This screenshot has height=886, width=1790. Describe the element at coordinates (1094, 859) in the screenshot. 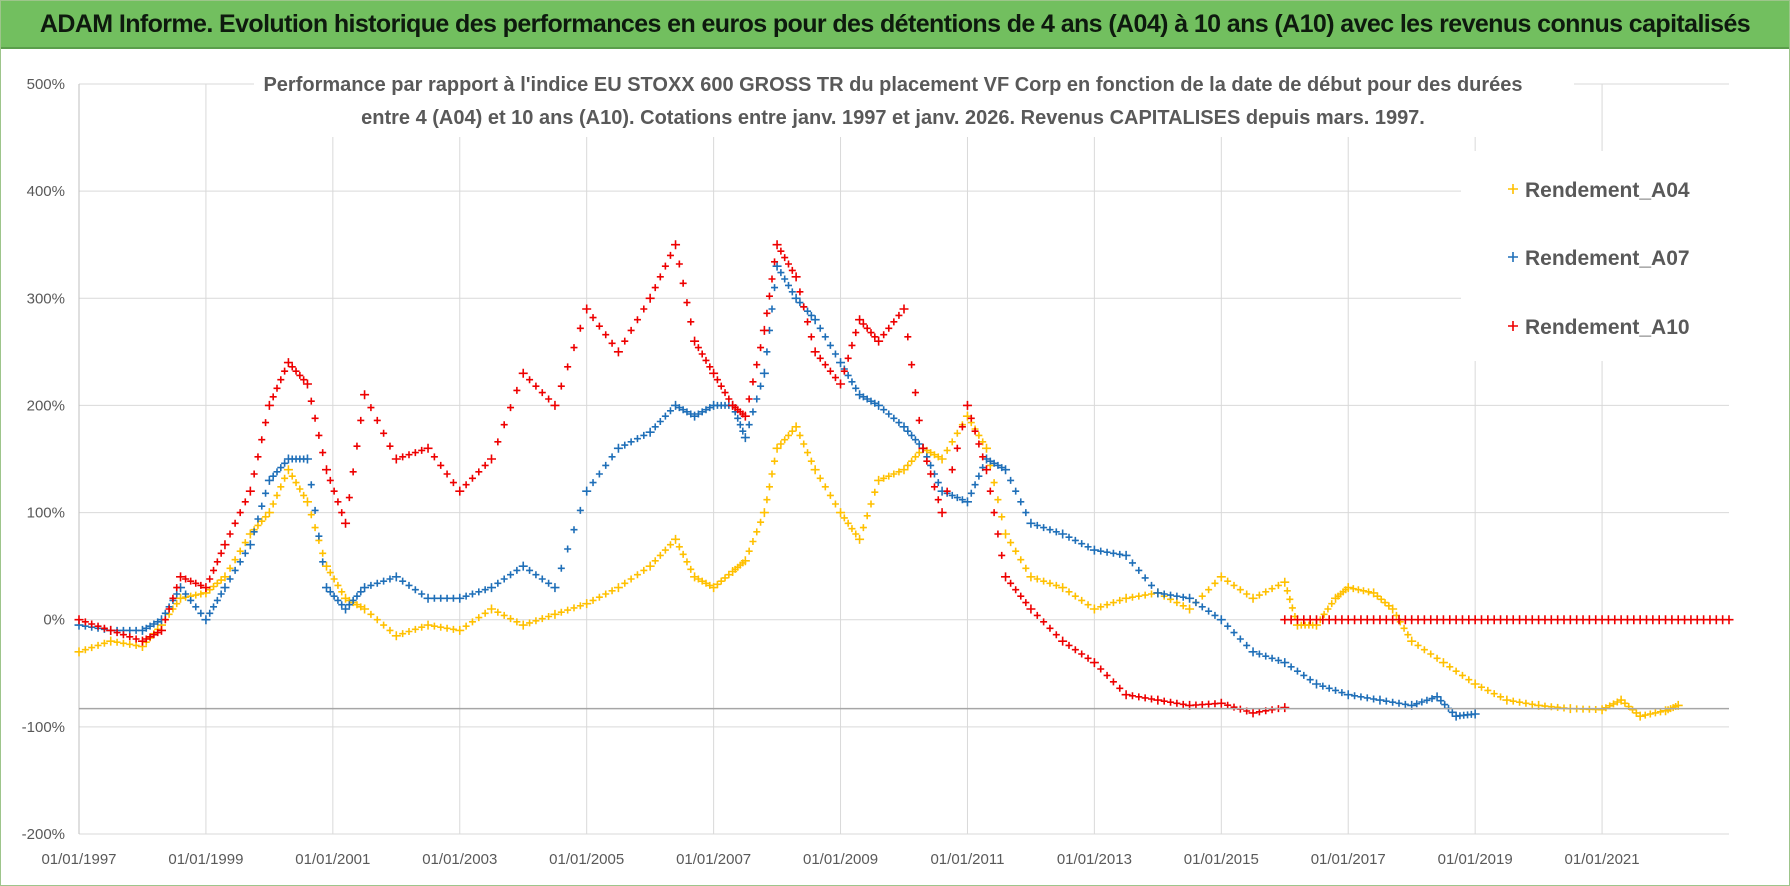

I see `x-tick-label: 01/01/2013` at that location.